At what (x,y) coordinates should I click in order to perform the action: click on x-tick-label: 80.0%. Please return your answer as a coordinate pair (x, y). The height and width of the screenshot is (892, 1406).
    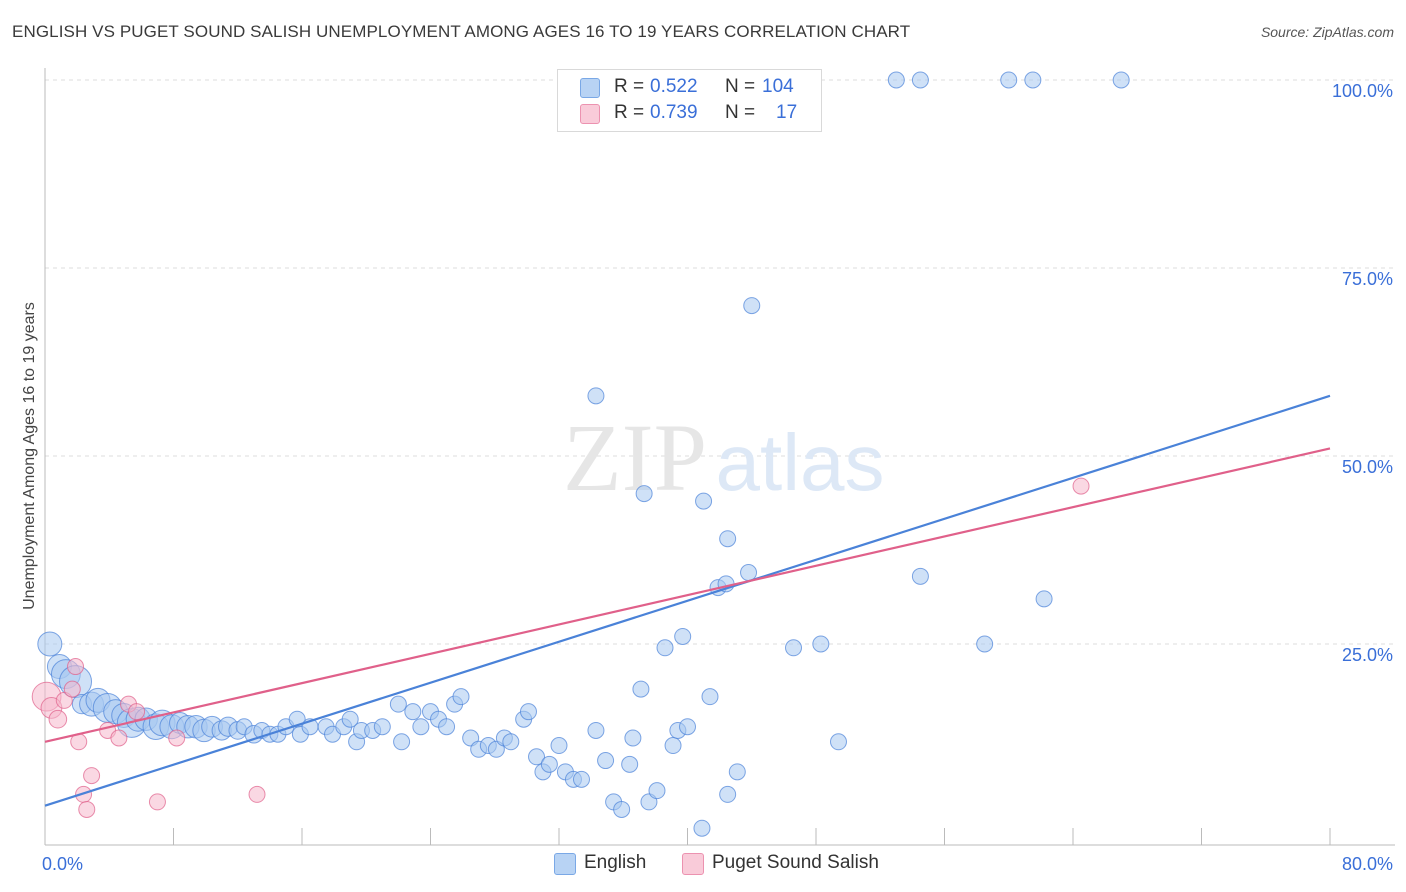
    Looking at the image, I should click on (1367, 864).